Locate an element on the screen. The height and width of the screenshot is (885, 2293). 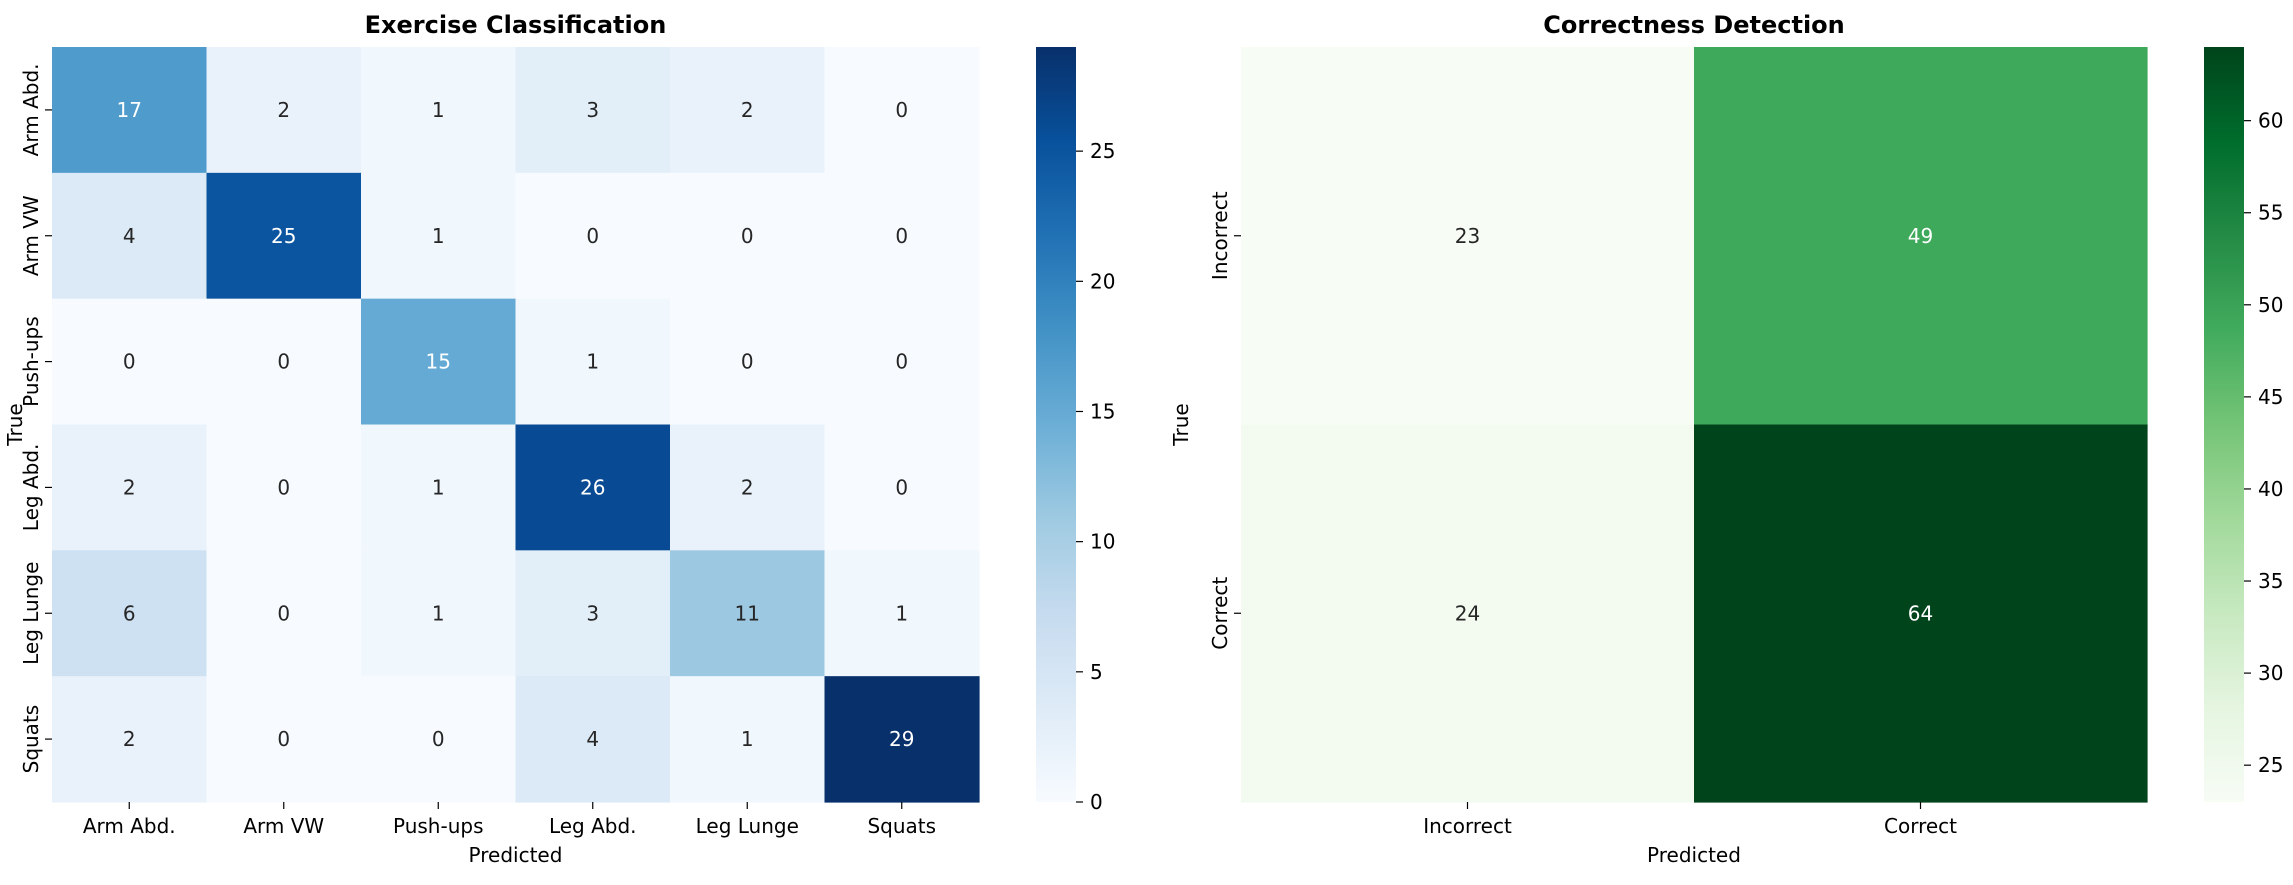
colorbar-tick-label: 35 is located at coordinates (2270, 581).